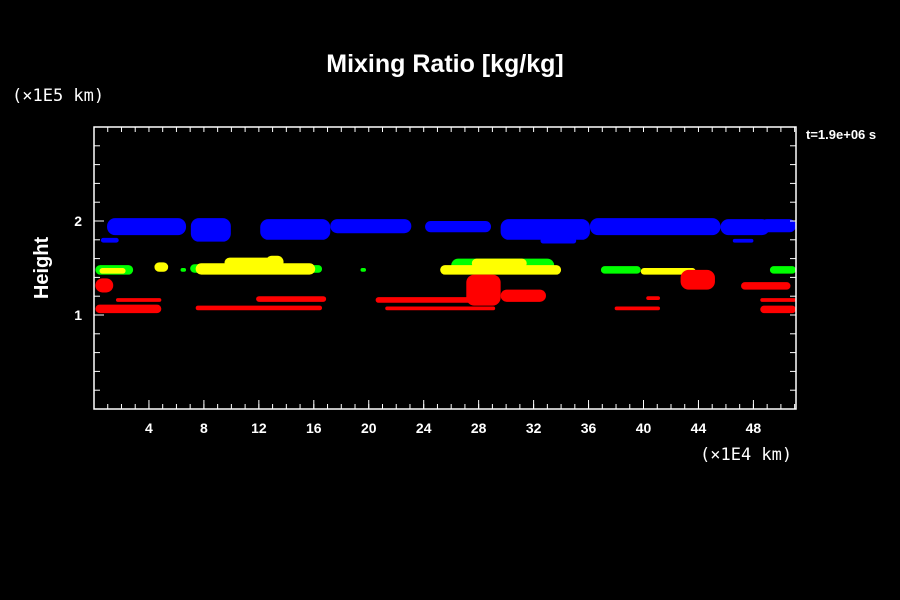  Describe the element at coordinates (204, 428) in the screenshot. I see `x-tick-label: 8` at that location.